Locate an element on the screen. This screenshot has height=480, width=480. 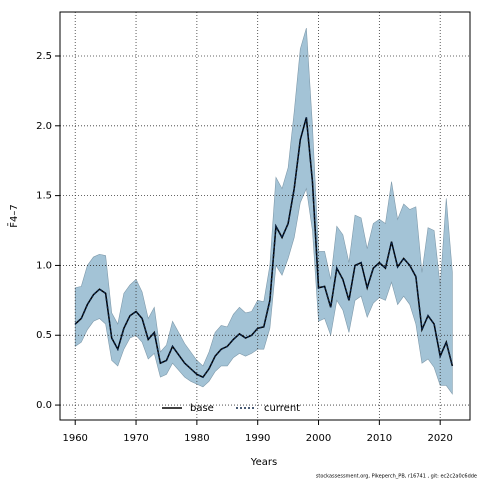
x-tick-label: 1980 is located at coordinates (196, 438).